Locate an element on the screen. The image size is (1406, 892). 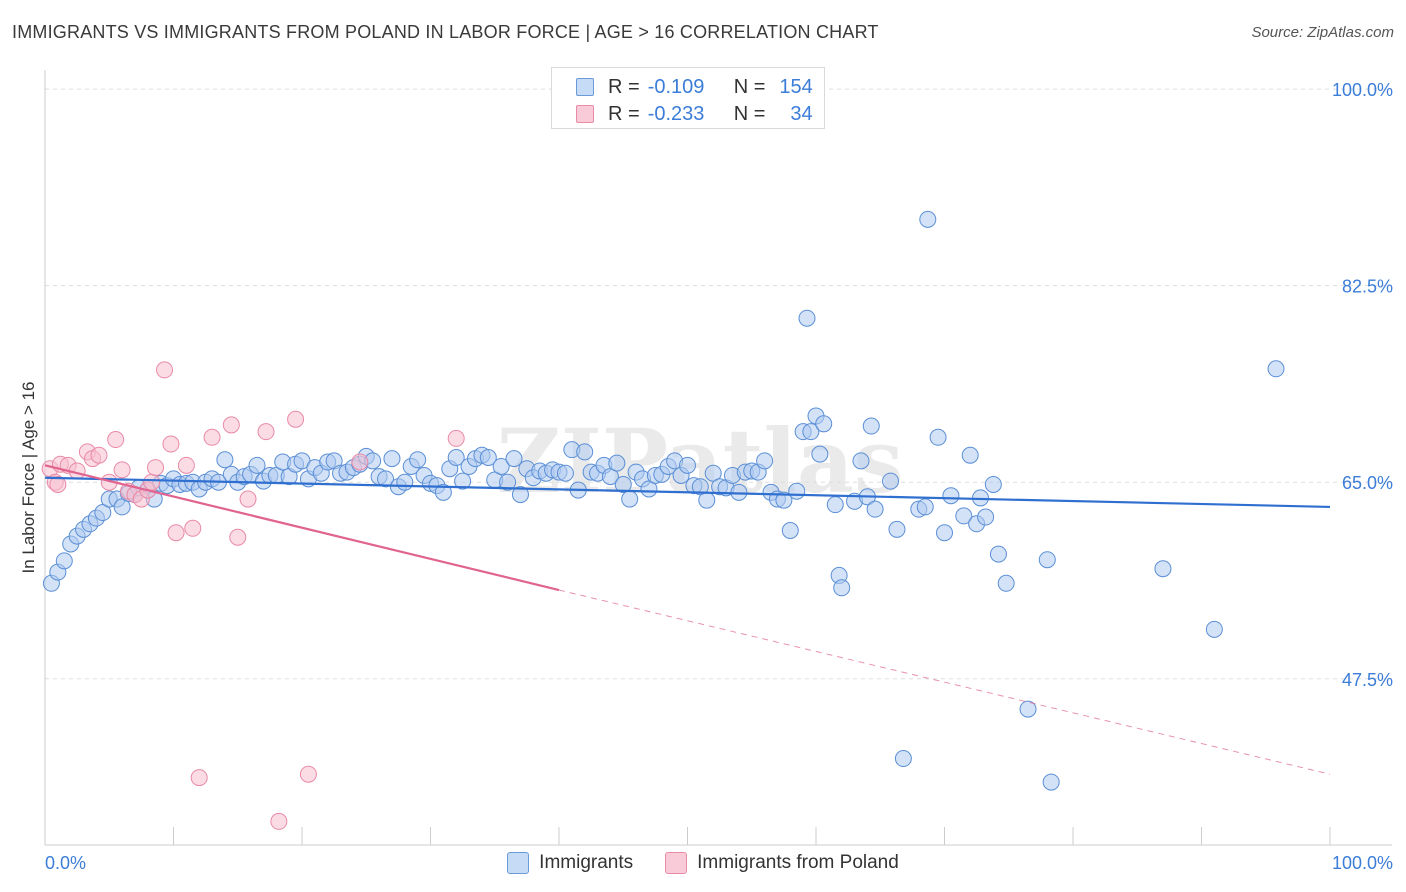
legend-label: Immigrants is located at coordinates (586, 862).